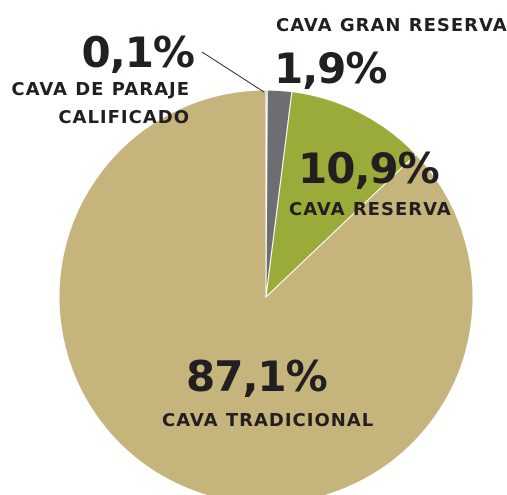 The image size is (507, 495). Describe the element at coordinates (369, 168) in the screenshot. I see `value-label: 10,9%` at that location.